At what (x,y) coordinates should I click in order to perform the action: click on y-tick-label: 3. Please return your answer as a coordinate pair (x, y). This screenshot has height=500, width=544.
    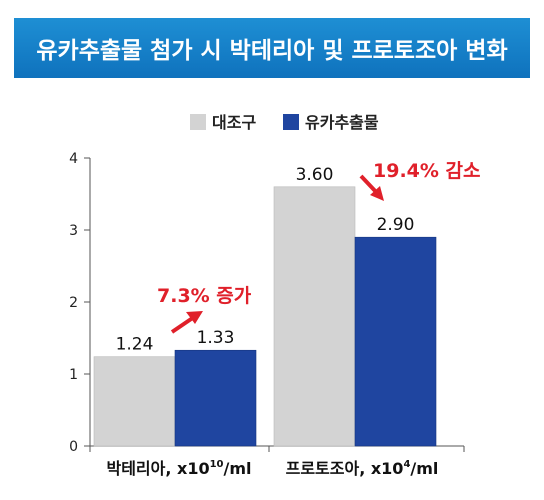
    Looking at the image, I should click on (73, 231).